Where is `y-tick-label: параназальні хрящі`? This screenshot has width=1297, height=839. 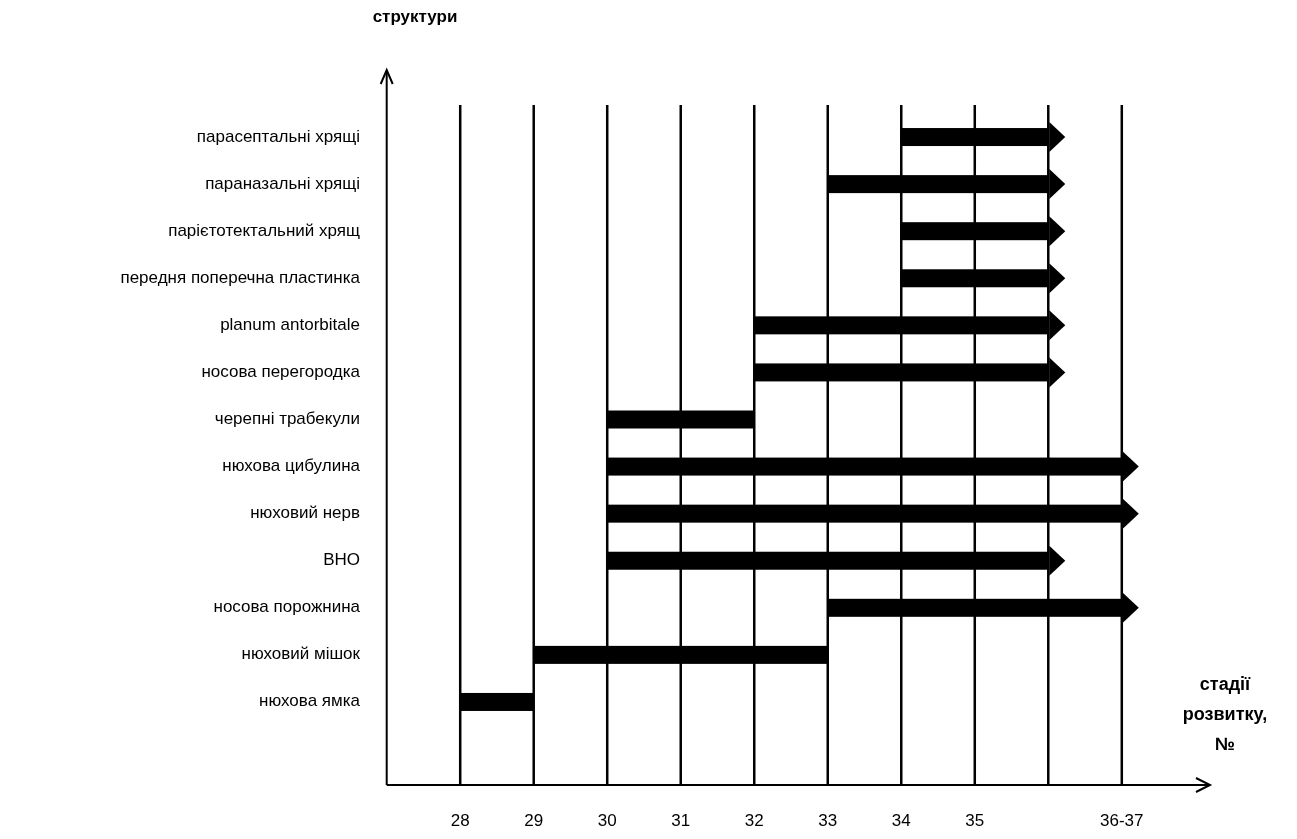 y-tick-label: параназальні хрящі is located at coordinates (282, 183).